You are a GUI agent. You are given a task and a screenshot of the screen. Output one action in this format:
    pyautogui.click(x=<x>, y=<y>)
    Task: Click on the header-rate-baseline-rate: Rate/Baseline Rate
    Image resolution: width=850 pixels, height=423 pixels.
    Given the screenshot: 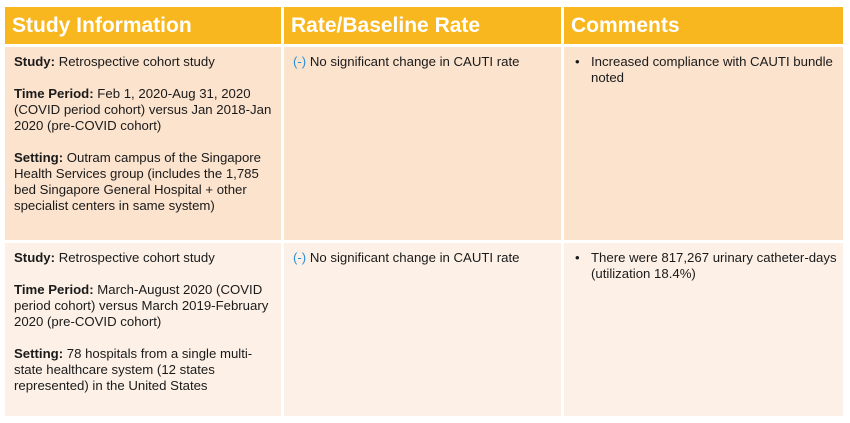 What is the action you would take?
    pyautogui.click(x=422, y=25)
    